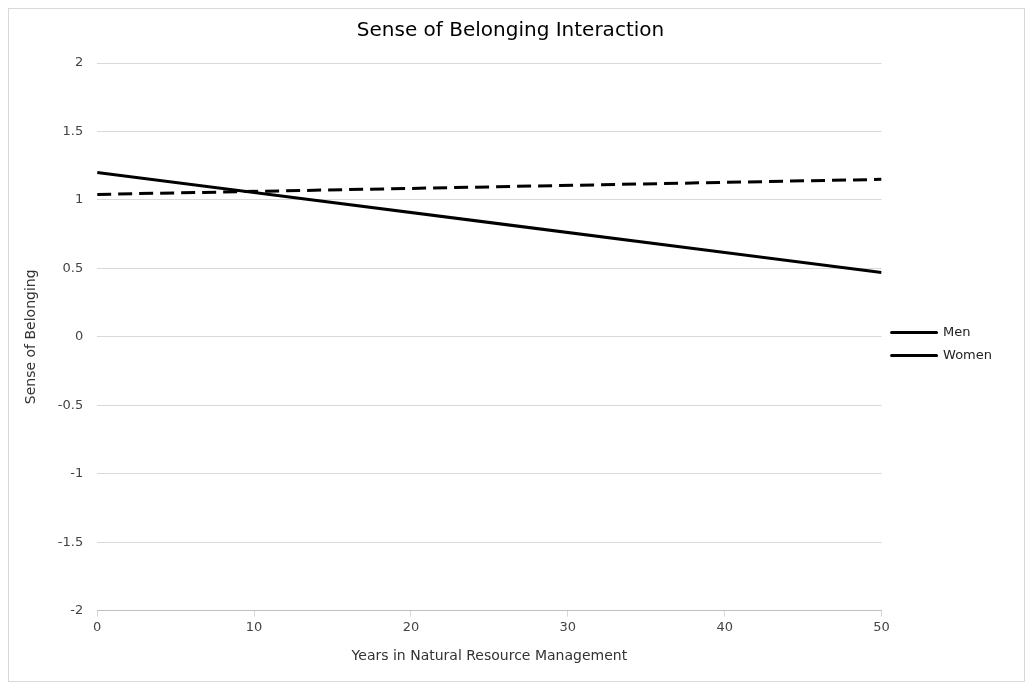  Describe the element at coordinates (968, 354) in the screenshot. I see `legend-label: Women` at that location.